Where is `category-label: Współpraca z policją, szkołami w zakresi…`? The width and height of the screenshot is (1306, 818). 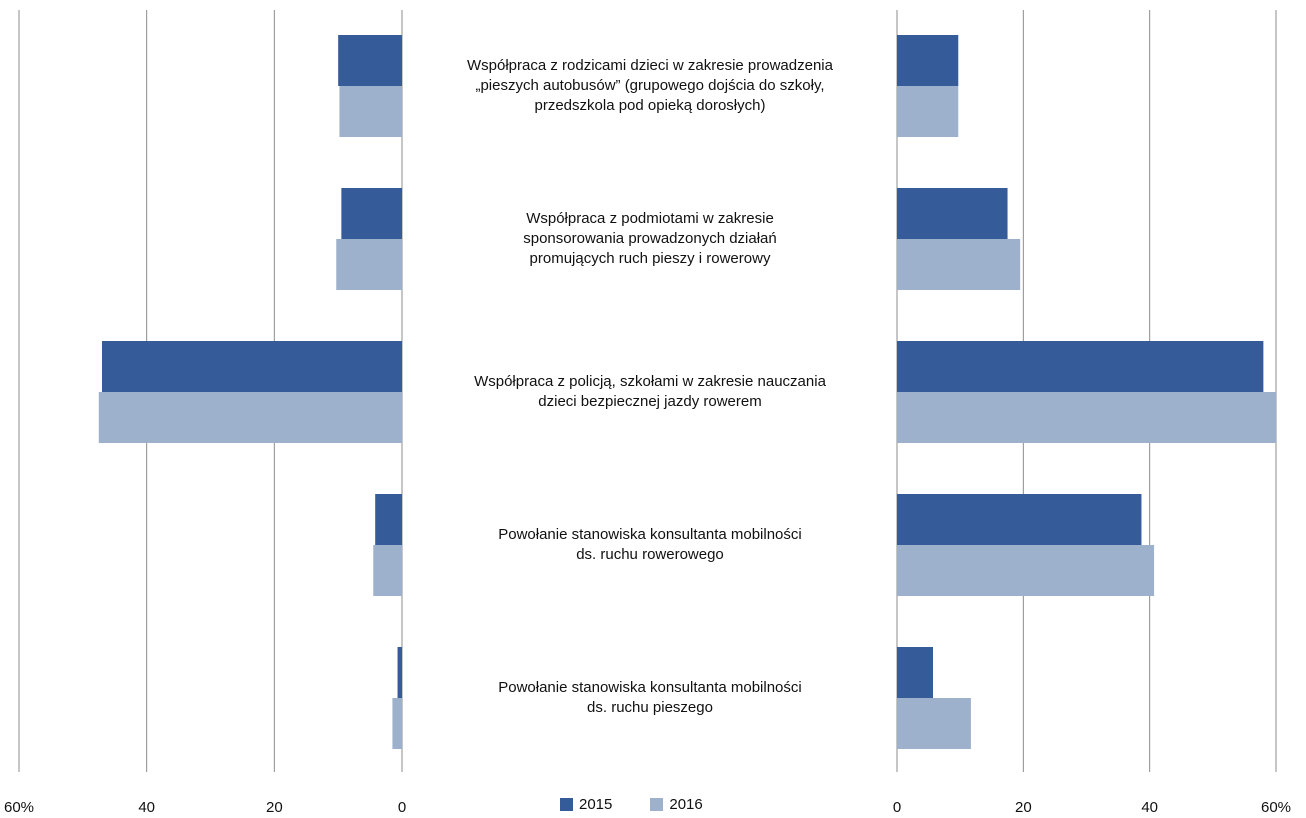
category-label: Współpraca z policją, szkołami w zakresi… is located at coordinates (650, 391).